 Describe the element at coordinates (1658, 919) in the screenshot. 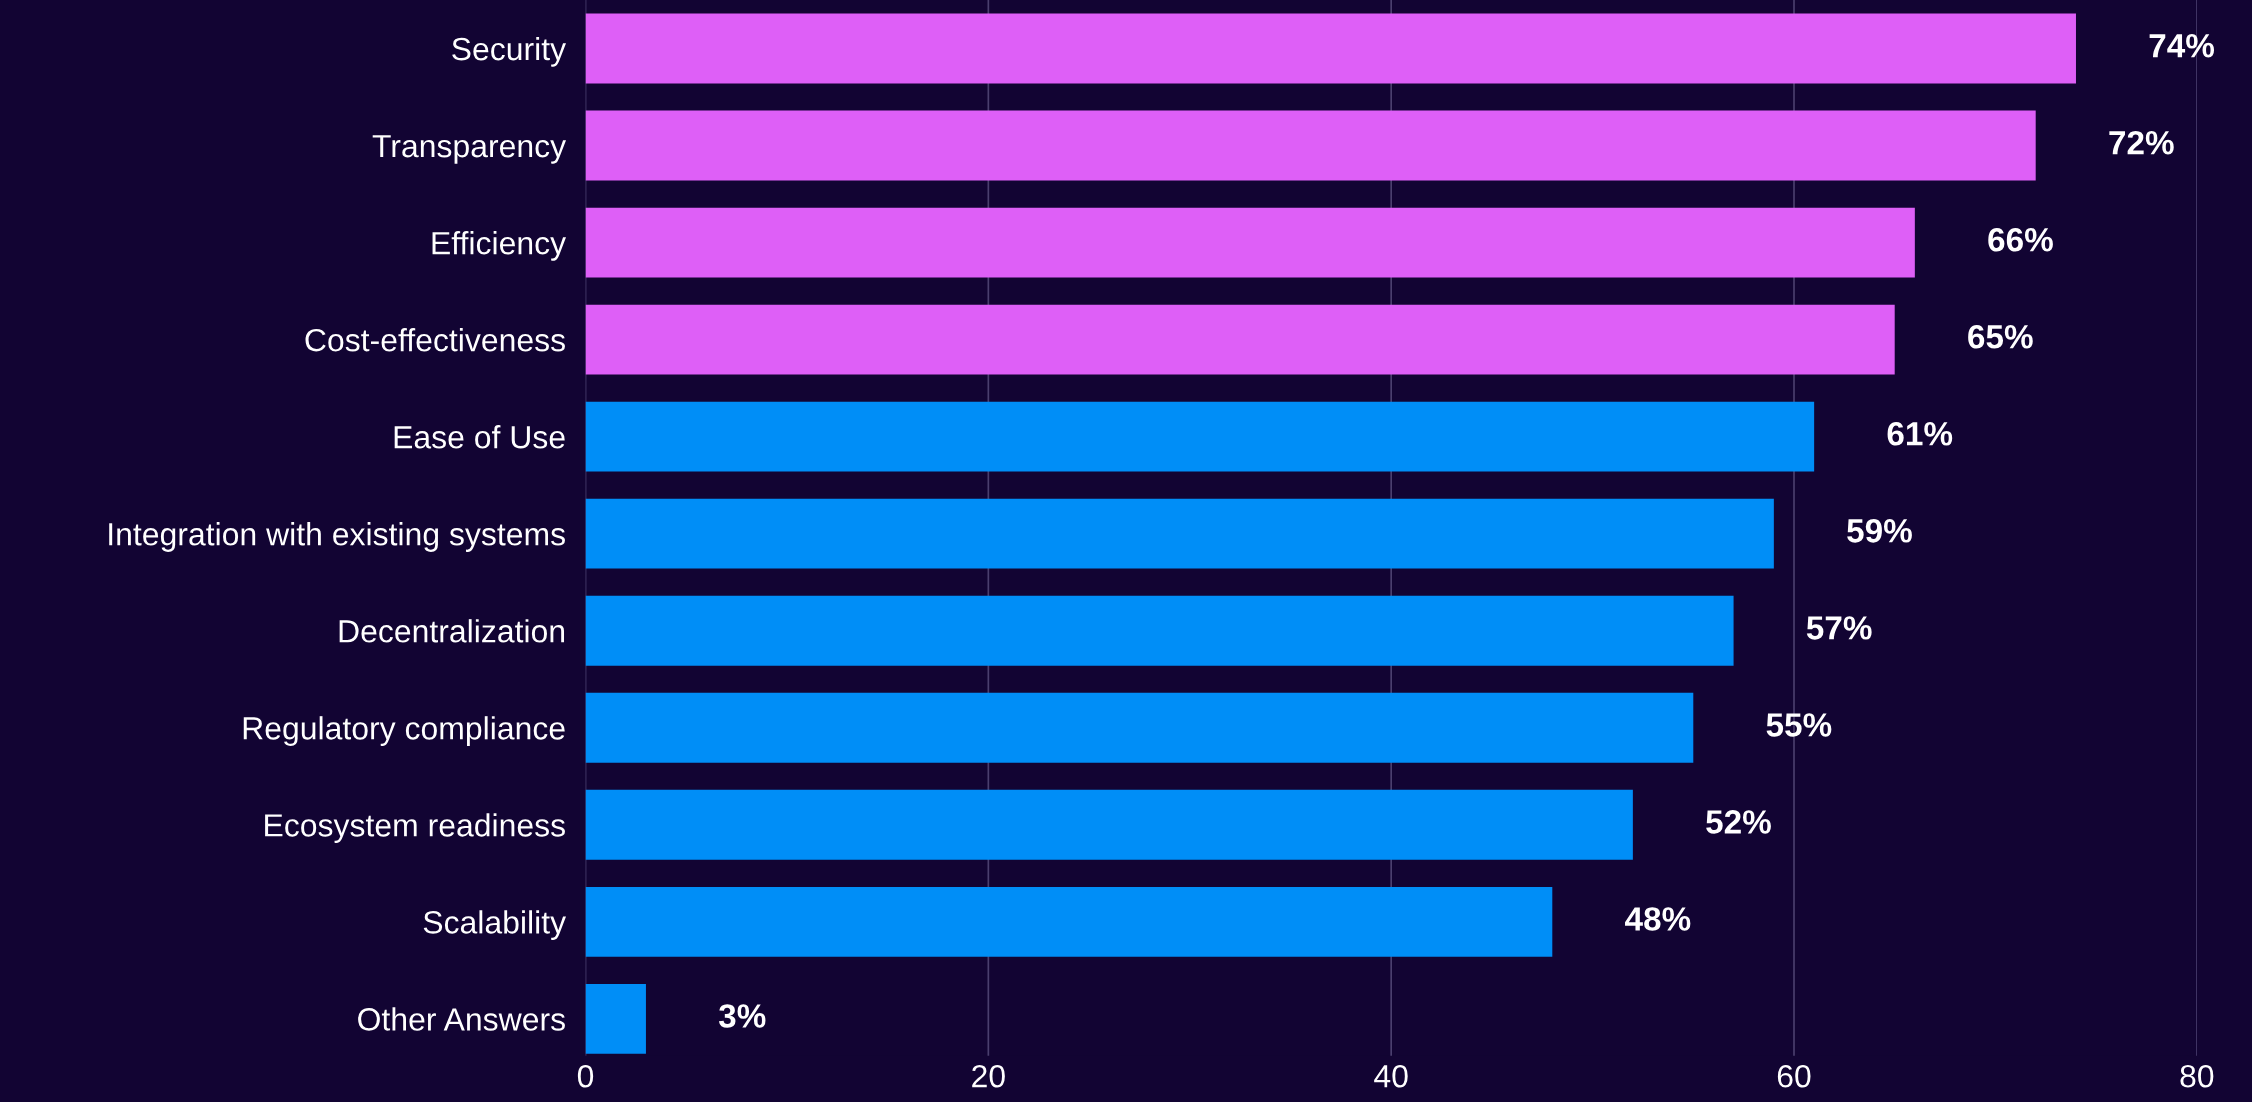

I see `data-label: 48%` at that location.